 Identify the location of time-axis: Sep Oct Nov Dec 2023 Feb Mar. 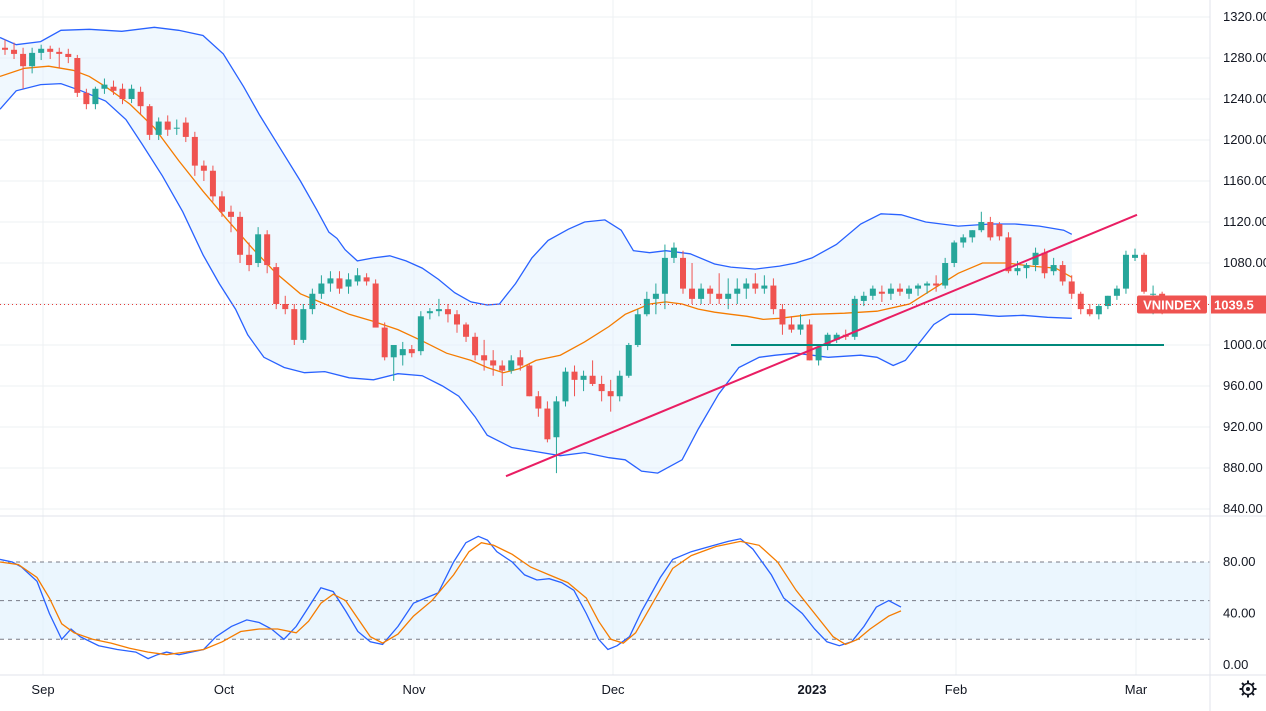
(644, 689).